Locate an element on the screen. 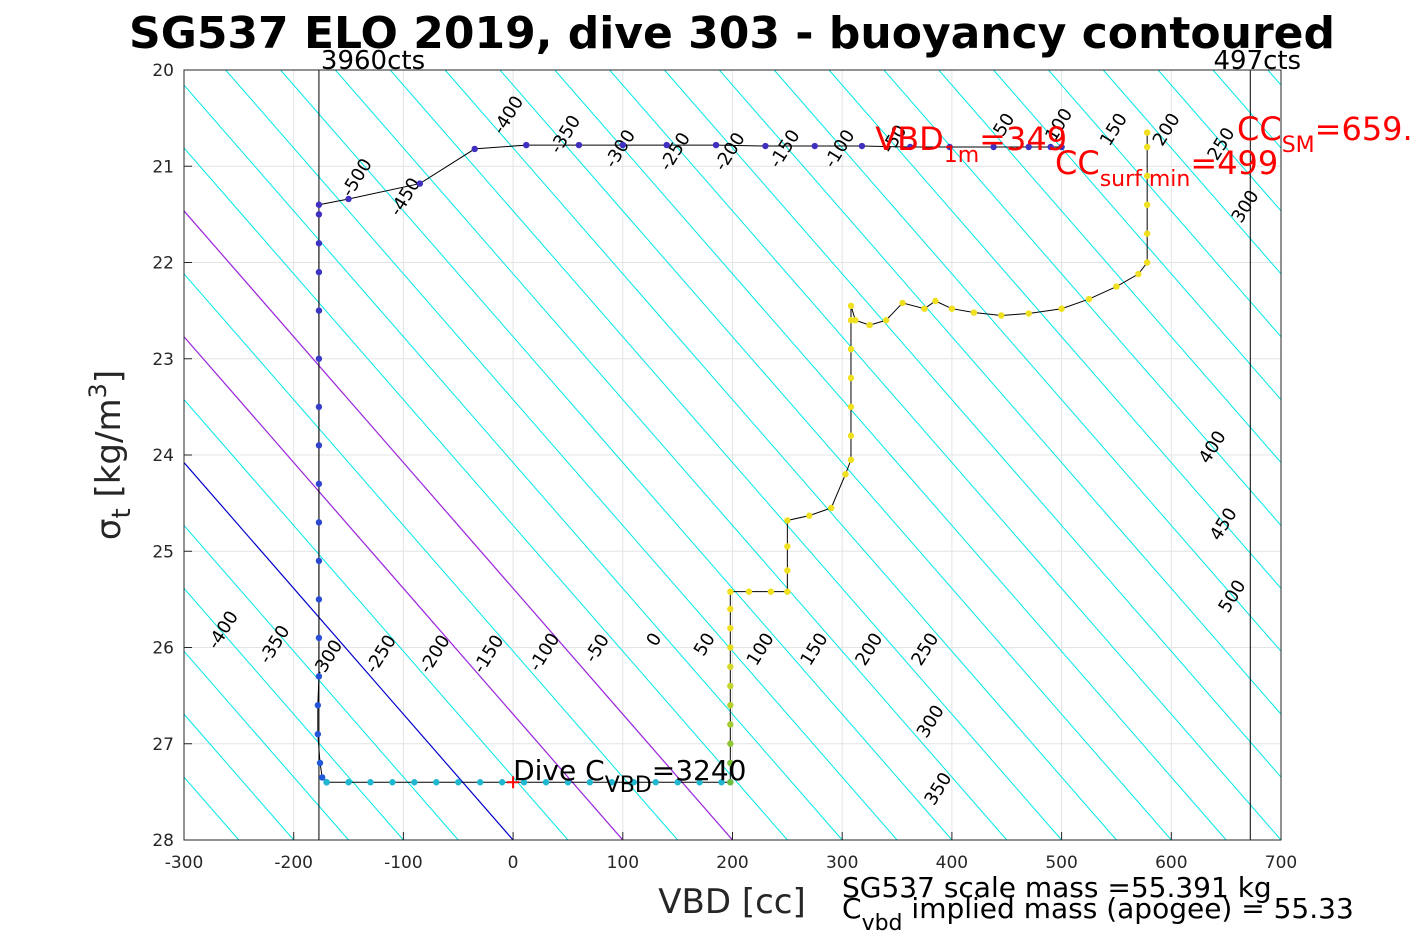 The width and height of the screenshot is (1417, 945). annotation-0: VBD1m=349 is located at coordinates (971, 144).